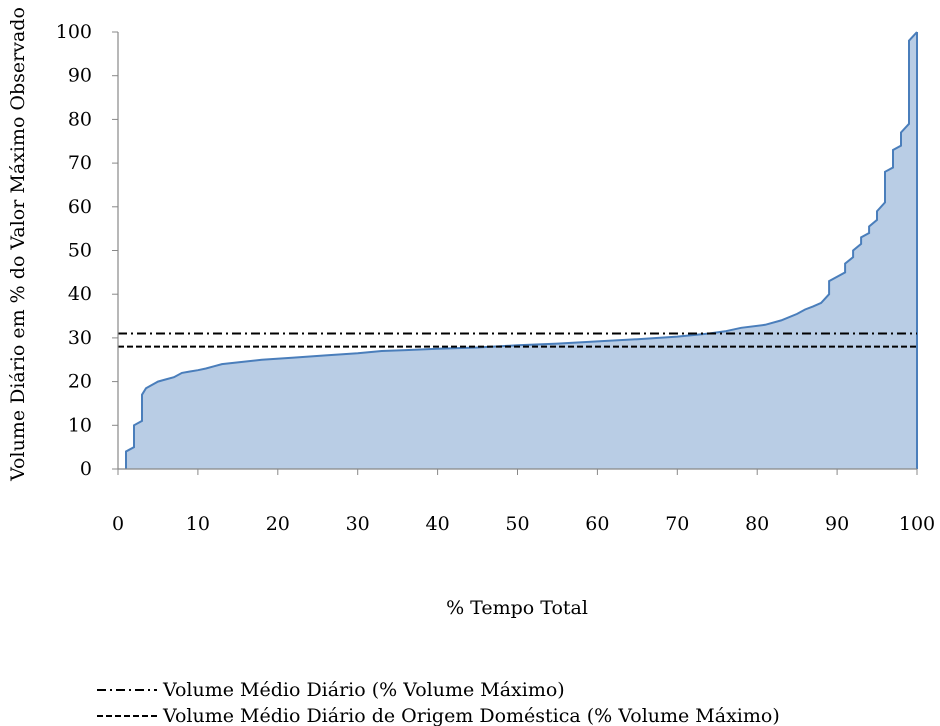 Image resolution: width=940 pixels, height=726 pixels. What do you see at coordinates (80, 338) in the screenshot?
I see `y-tick-label: 30` at bounding box center [80, 338].